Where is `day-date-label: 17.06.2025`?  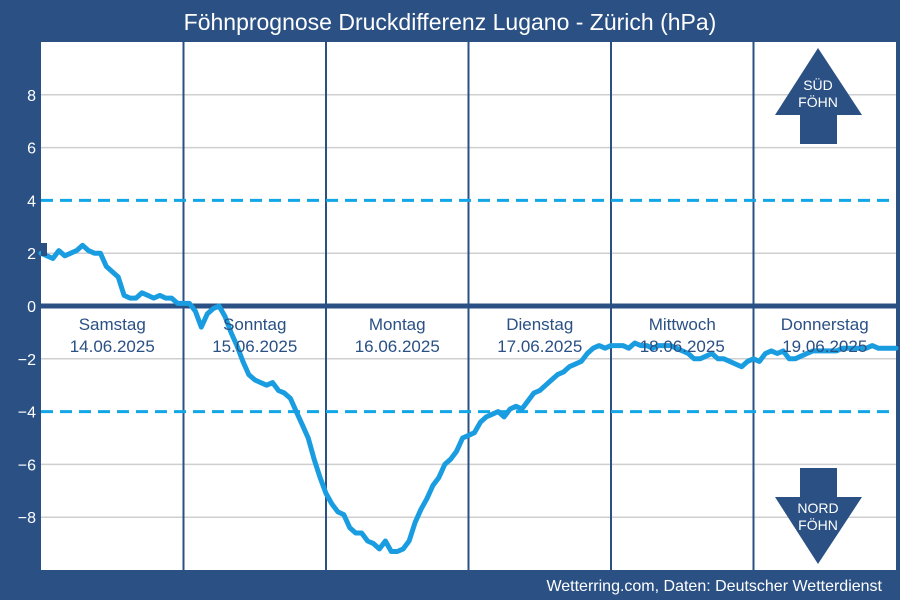
day-date-label: 17.06.2025 is located at coordinates (539, 346).